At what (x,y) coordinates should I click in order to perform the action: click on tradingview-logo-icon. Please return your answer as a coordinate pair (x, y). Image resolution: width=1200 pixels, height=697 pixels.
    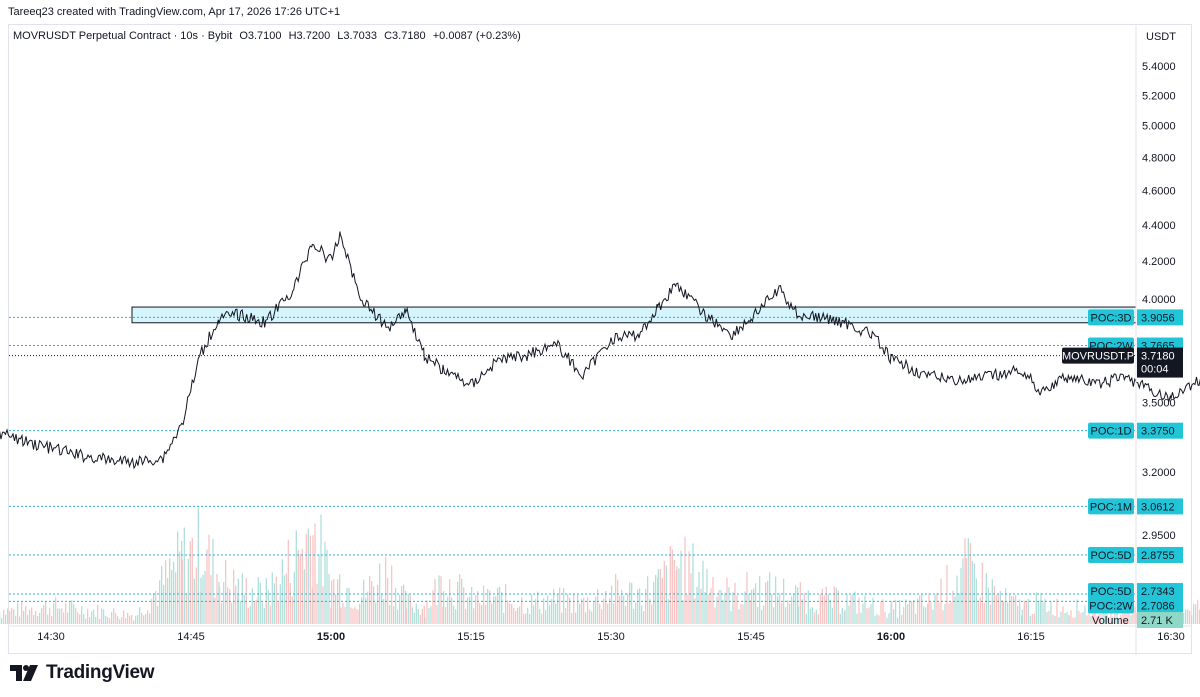
    Looking at the image, I should click on (24, 673).